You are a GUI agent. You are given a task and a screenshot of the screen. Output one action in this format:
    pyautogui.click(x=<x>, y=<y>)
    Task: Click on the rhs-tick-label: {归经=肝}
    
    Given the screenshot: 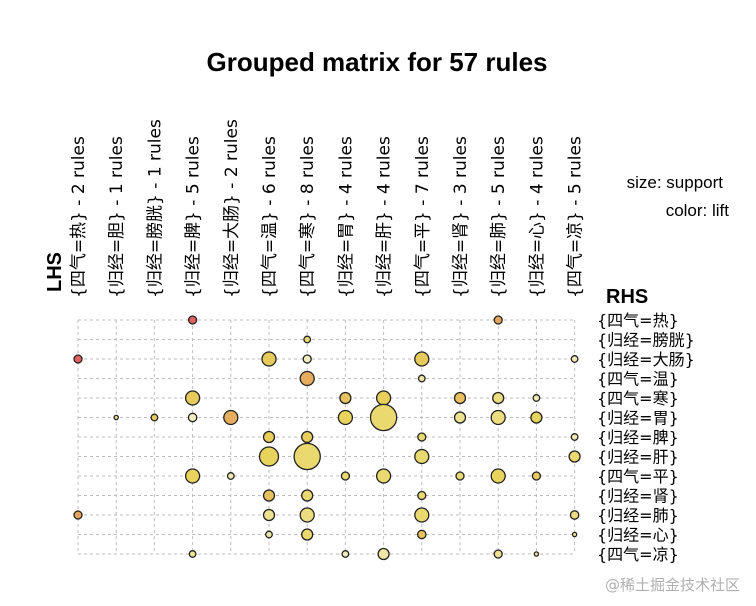 What is the action you would take?
    pyautogui.click(x=638, y=457)
    